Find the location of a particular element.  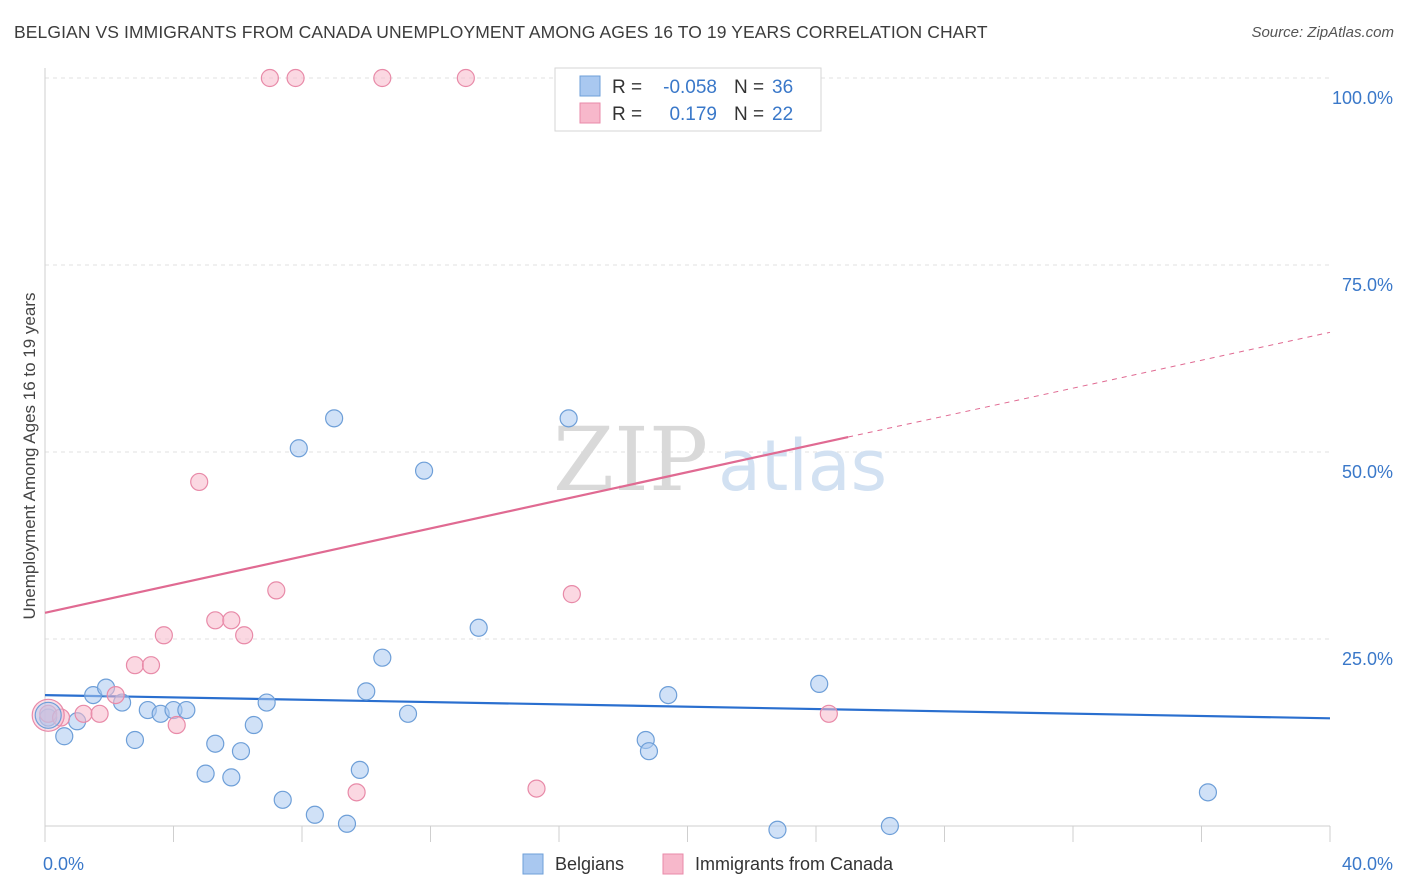

bottom-legend-swatch-belgians is located at coordinates (533, 864).